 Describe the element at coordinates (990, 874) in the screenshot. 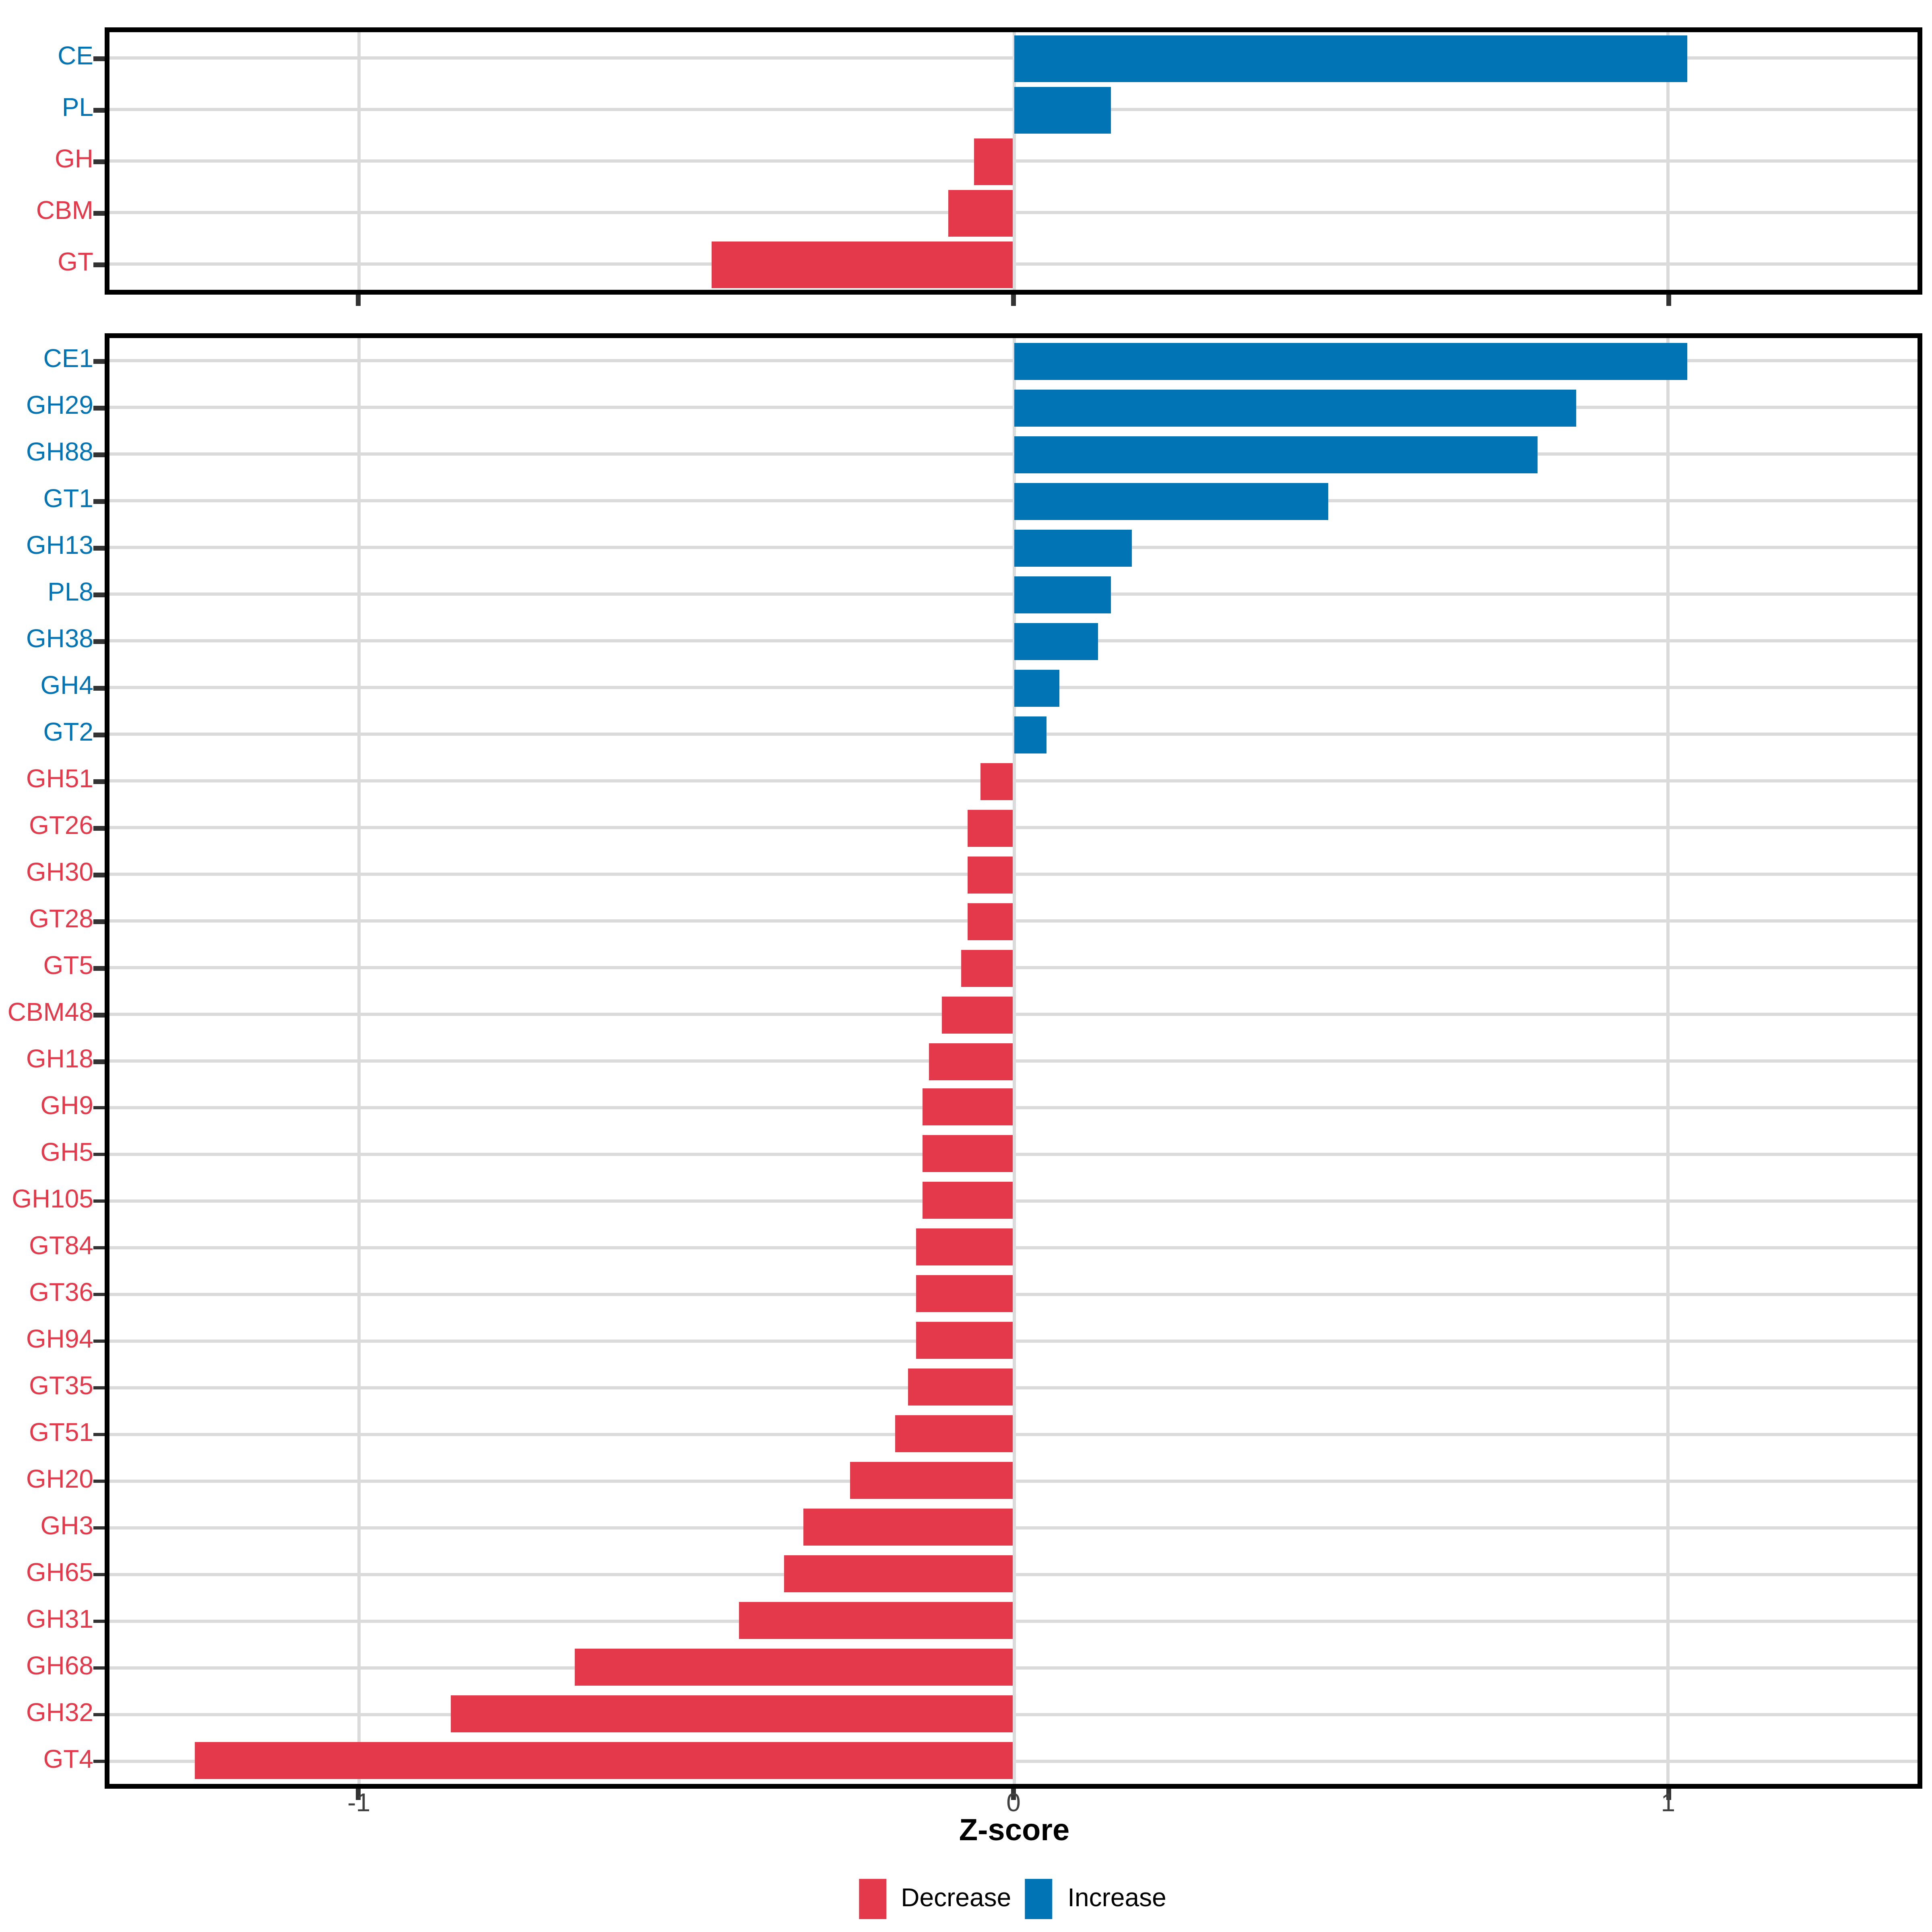

I see `bar-GH30` at that location.